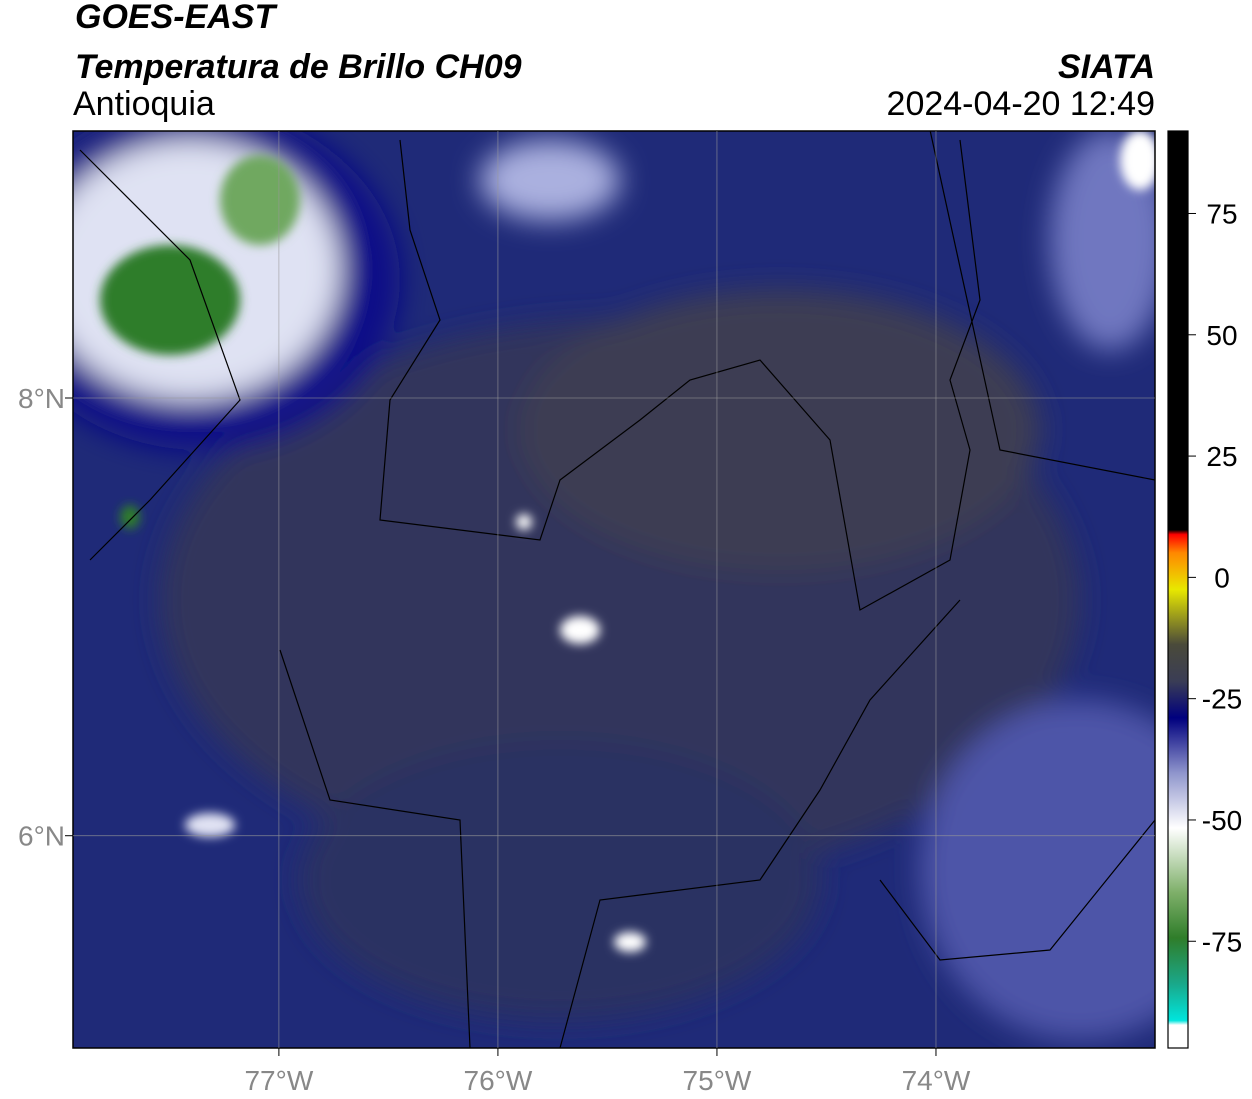  What do you see at coordinates (41, 836) in the screenshot?
I see `y-tick-label: 6°N` at bounding box center [41, 836].